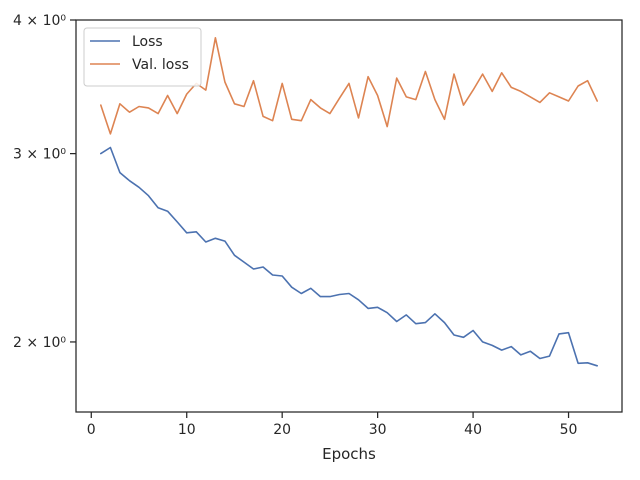  What do you see at coordinates (139, 53) in the screenshot?
I see `legend-entries: Loss Val. loss` at bounding box center [139, 53].